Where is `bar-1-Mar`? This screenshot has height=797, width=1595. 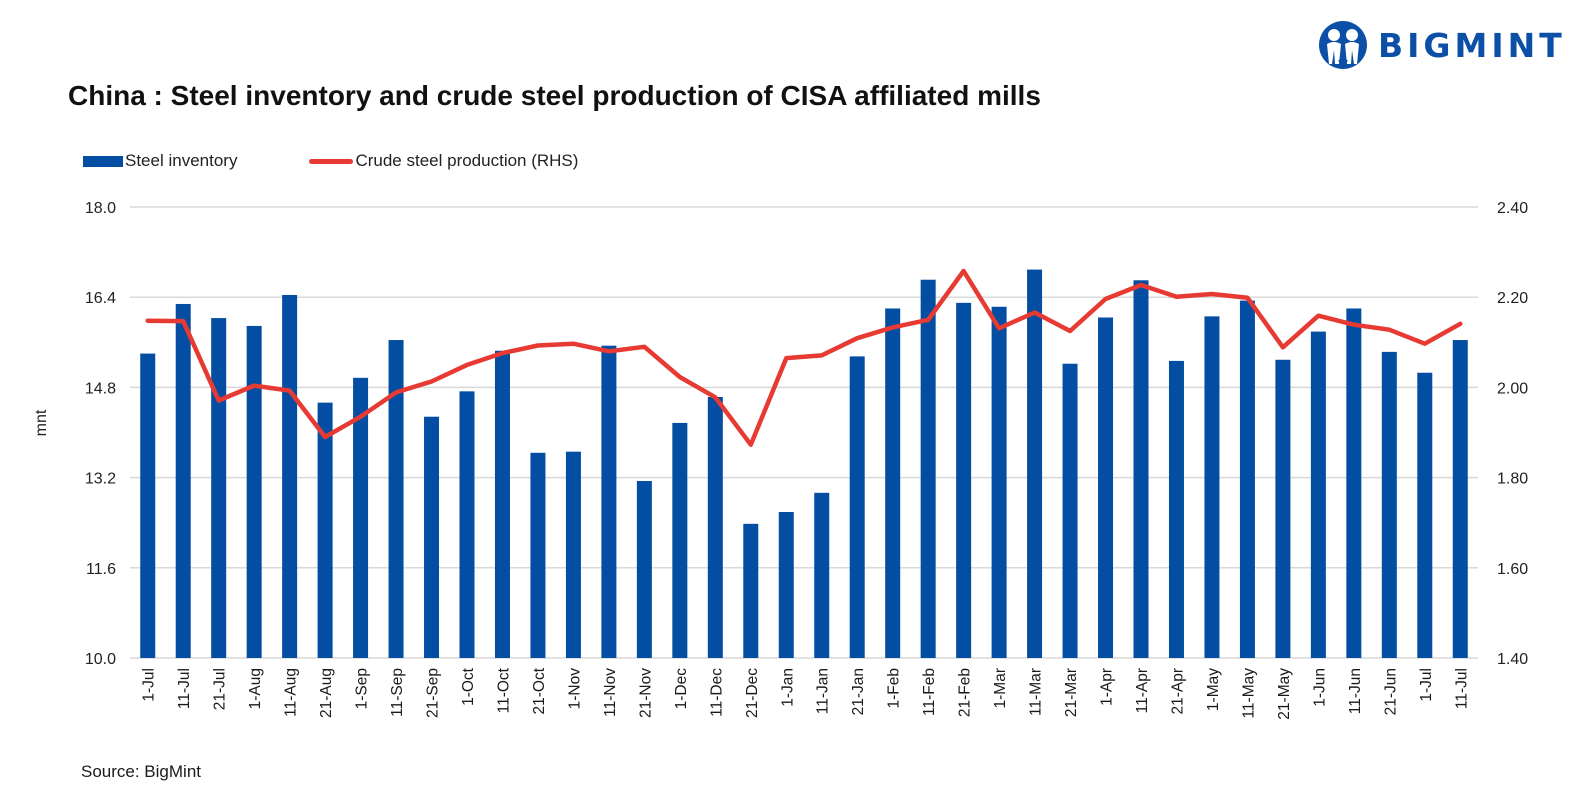
bar-1-Mar is located at coordinates (999, 482).